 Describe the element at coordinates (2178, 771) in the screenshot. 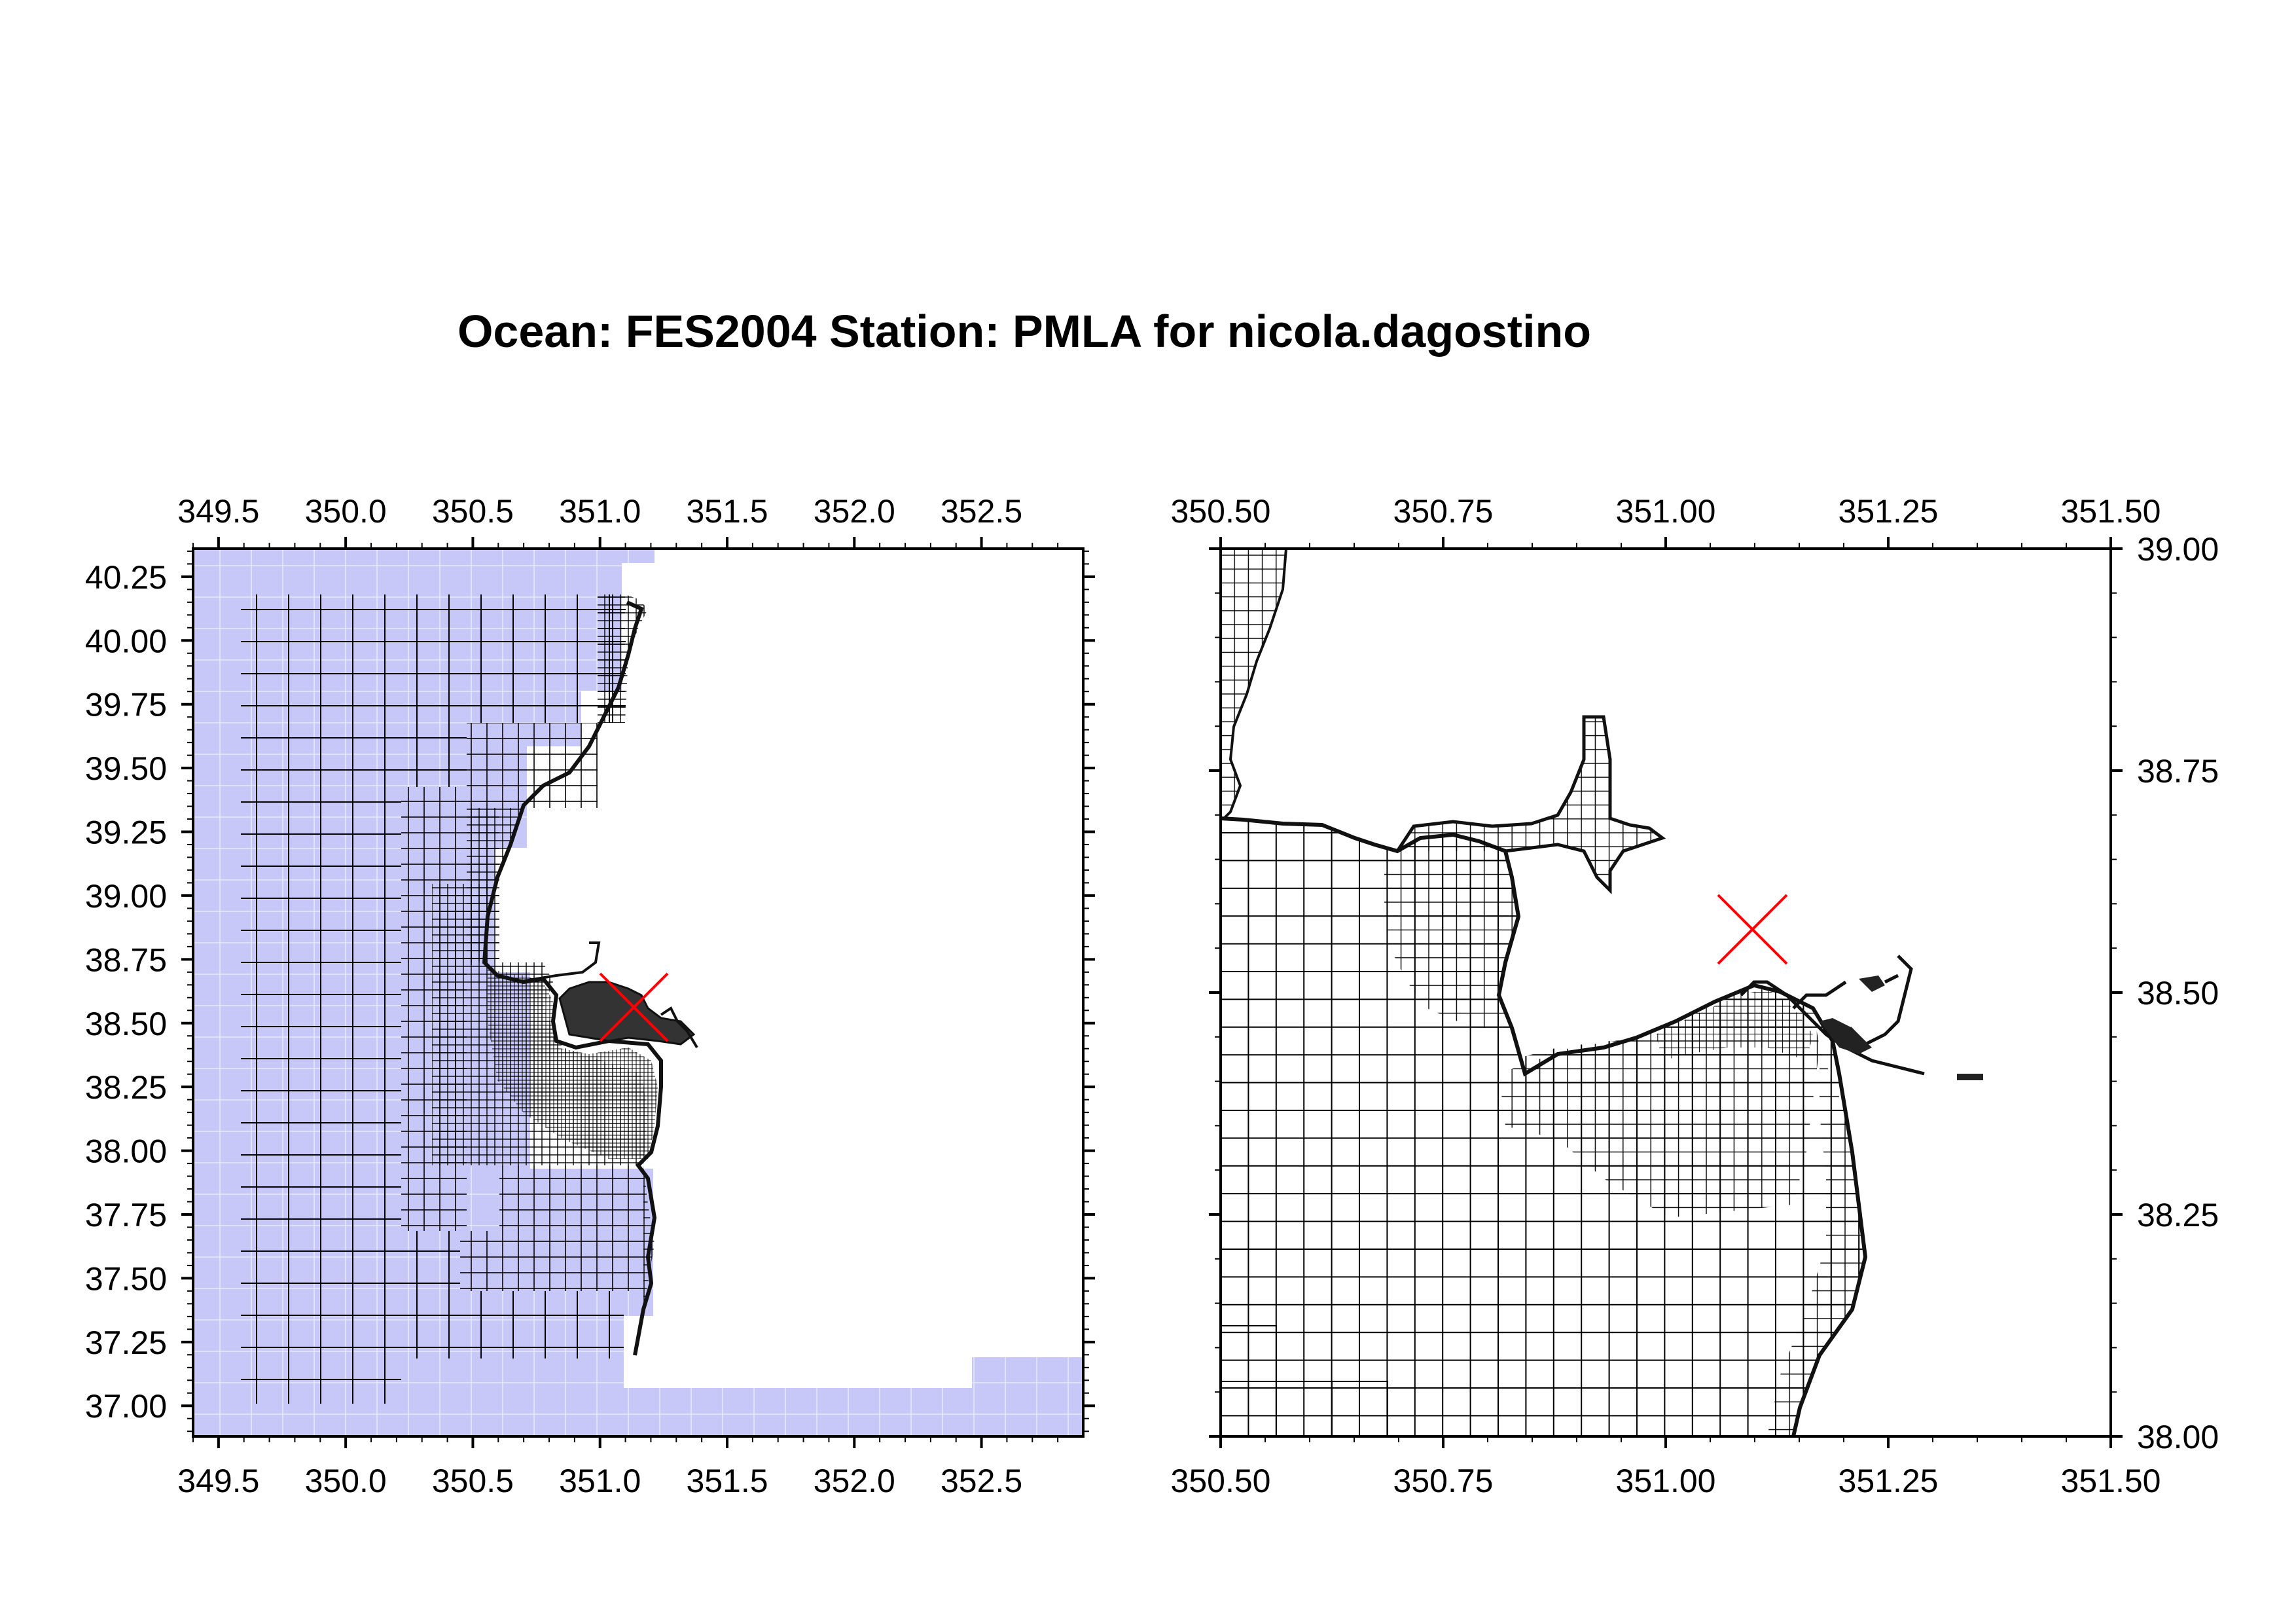

I see `right-y-tick-label: 38.75` at that location.